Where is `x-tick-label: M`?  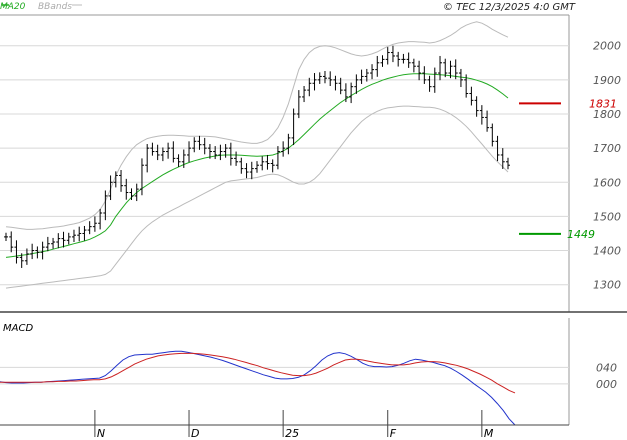 x-tick-label: M is located at coordinates (489, 433).